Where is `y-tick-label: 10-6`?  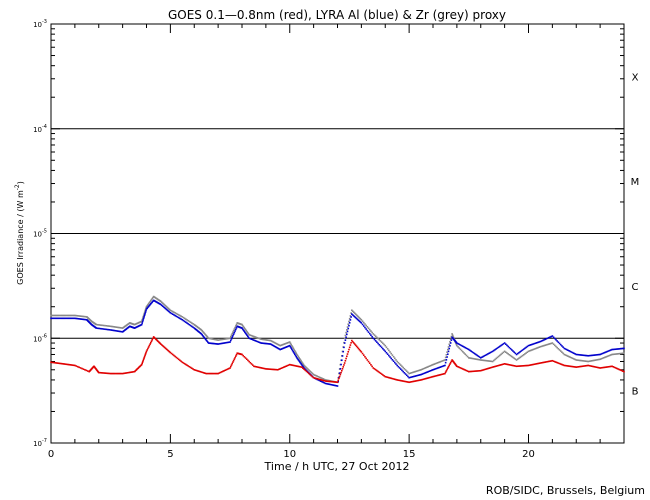 y-tick-label: 10-6 is located at coordinates (40, 338).